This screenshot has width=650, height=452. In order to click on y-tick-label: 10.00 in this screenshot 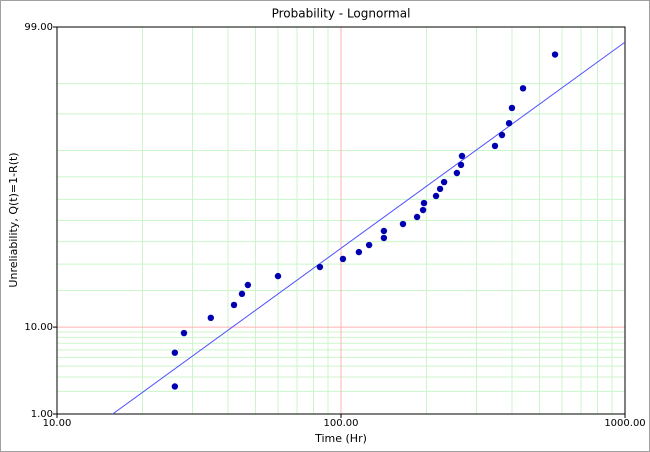, I will do `click(38, 327)`.